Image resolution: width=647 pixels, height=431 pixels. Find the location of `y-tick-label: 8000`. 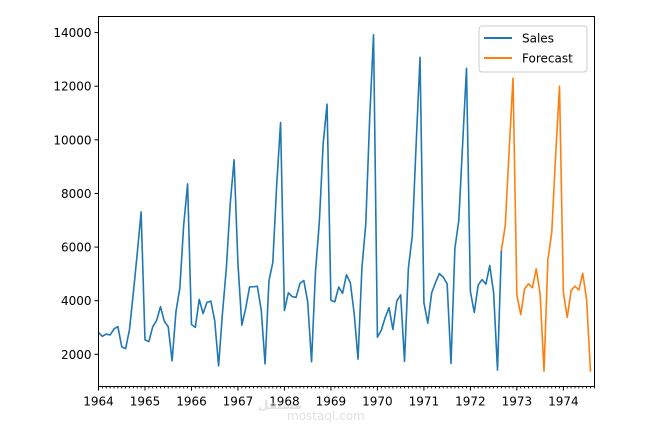

y-tick-label: 8000 is located at coordinates (76, 194).